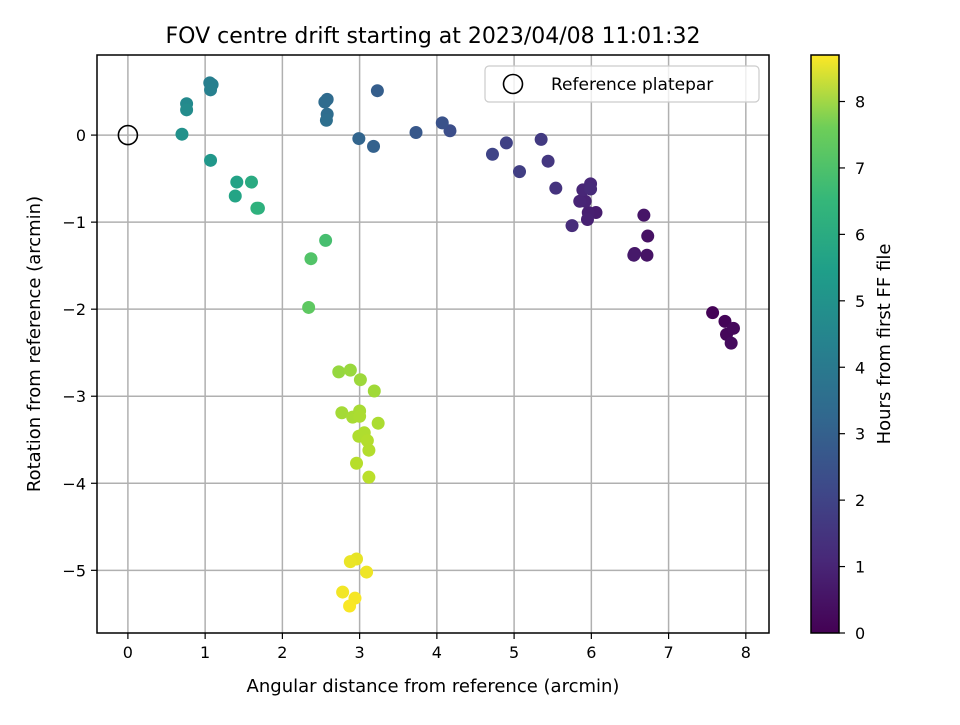  What do you see at coordinates (74, 222) in the screenshot?
I see `y-tick-label: −1` at bounding box center [74, 222].